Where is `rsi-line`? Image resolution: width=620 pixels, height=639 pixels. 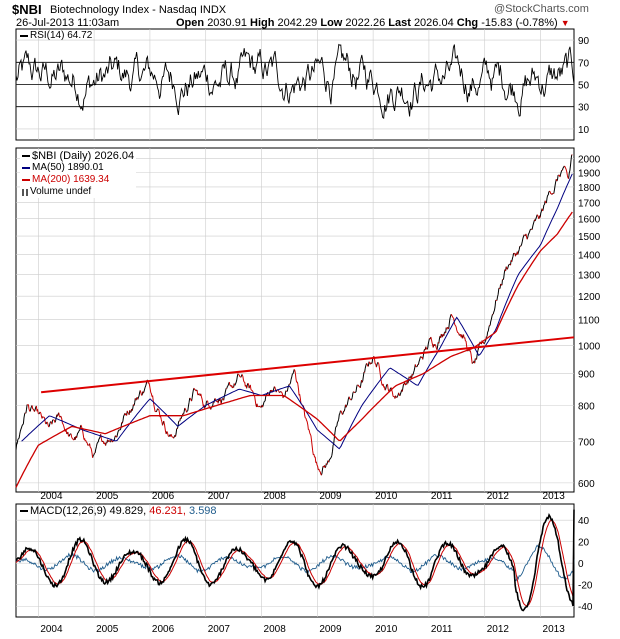
rsi-line is located at coordinates (295, 81).